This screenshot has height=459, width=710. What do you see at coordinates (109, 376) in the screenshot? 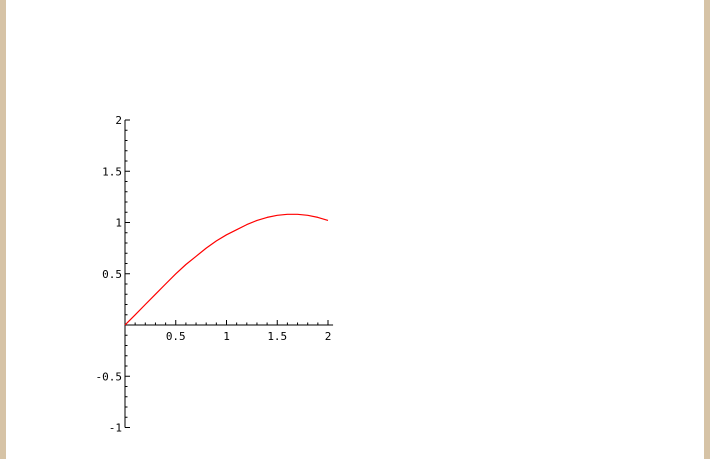
I see `y-tick-label: -0.5` at bounding box center [109, 376].